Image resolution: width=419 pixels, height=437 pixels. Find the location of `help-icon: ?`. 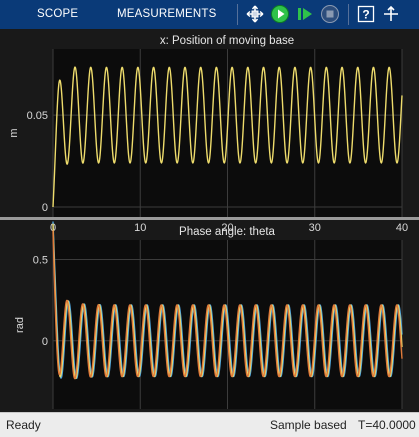

help-icon: ? is located at coordinates (366, 14).